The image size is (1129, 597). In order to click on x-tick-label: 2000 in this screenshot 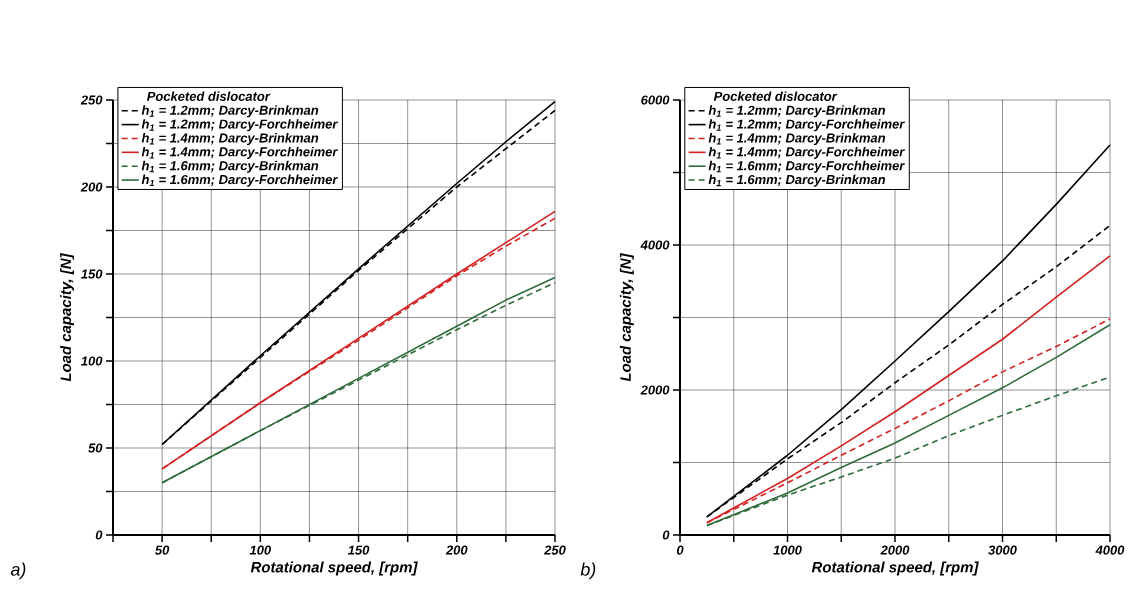, I will do `click(895, 550)`.